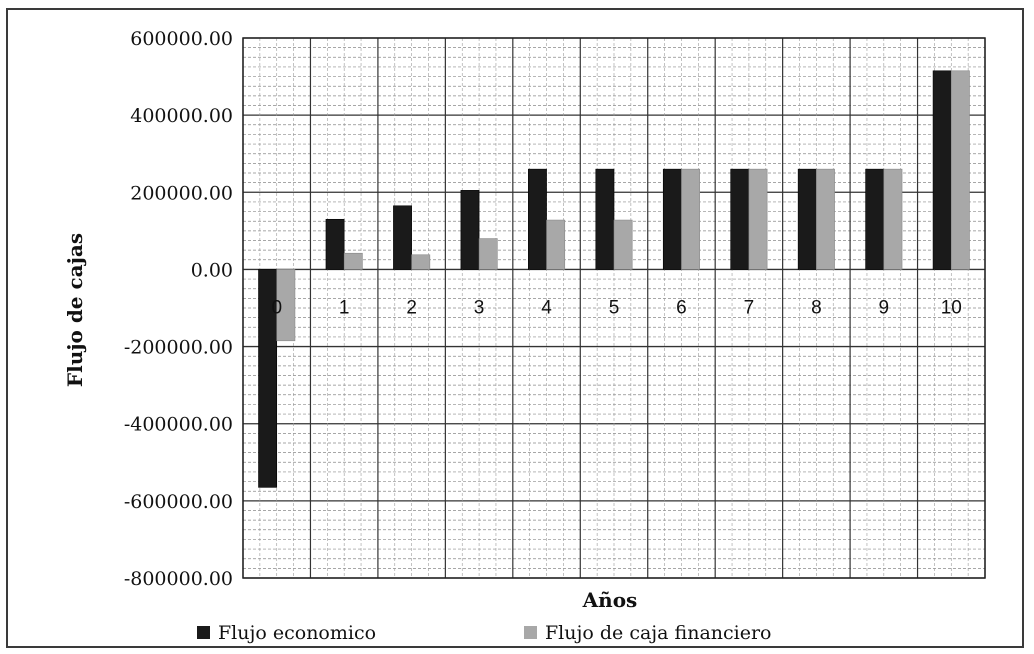  What do you see at coordinates (75, 310) in the screenshot?
I see `y-axis-title: Flujo de cajas` at bounding box center [75, 310].